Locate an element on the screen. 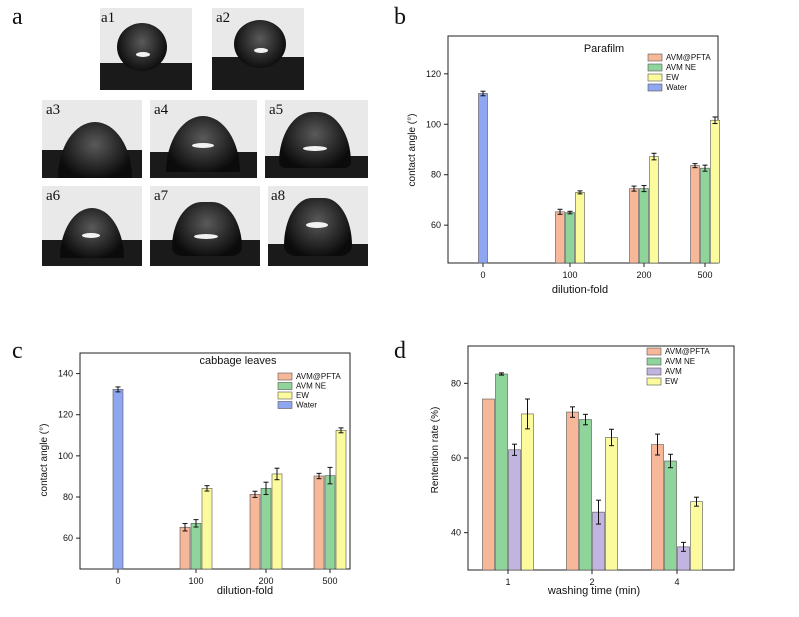  cabbage-ytick-label: 80 is located at coordinates (68, 497).